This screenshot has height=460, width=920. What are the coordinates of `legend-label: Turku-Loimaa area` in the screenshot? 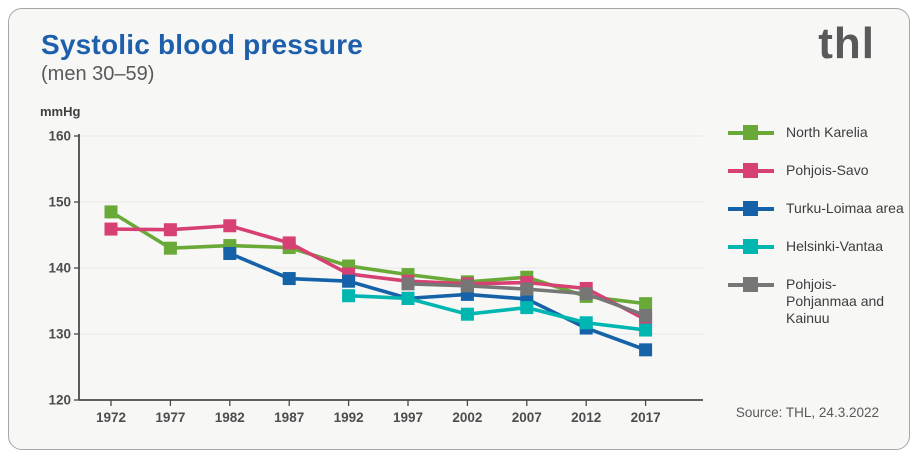 It's located at (845, 208).